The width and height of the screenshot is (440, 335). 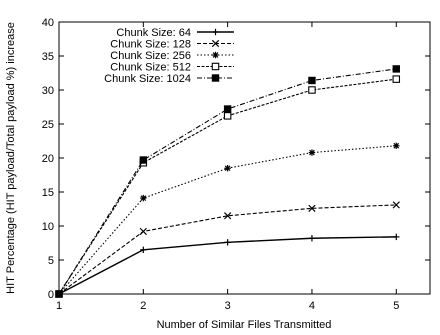 I want to click on x-tick-label: 2, so click(x=143, y=306).